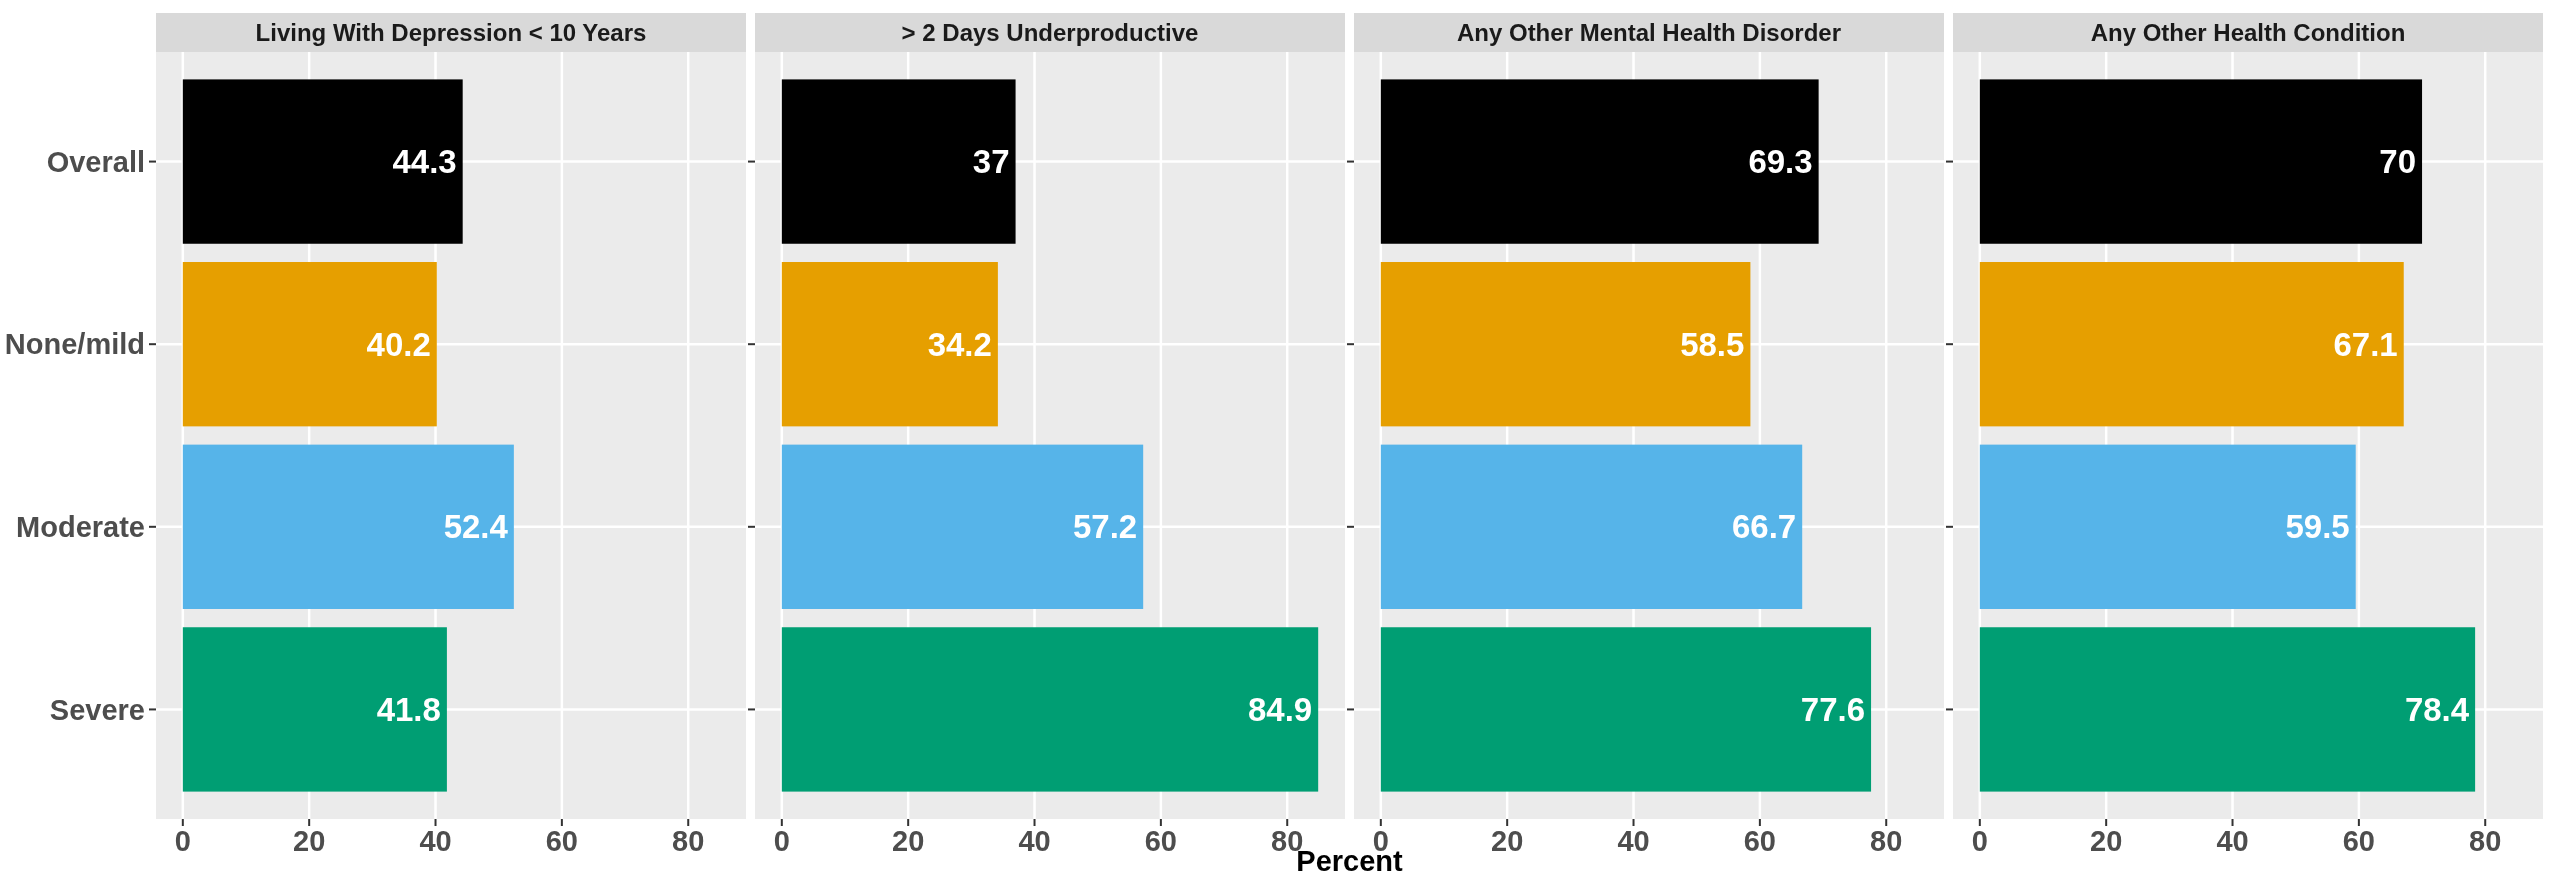  I want to click on data-label: 59.5, so click(2317, 527).